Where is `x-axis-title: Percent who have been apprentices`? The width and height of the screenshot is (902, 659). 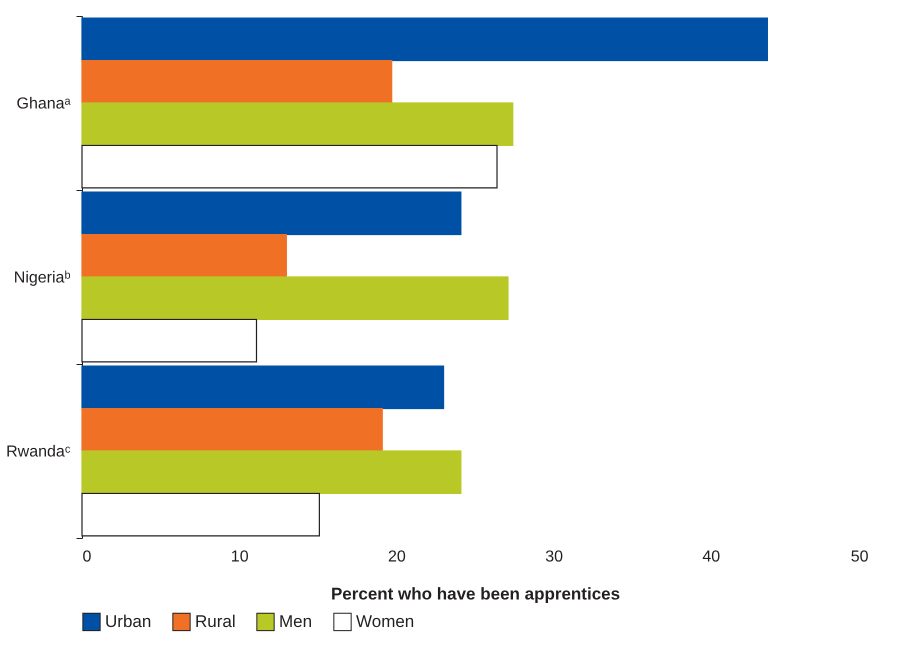
x-axis-title: Percent who have been apprentices is located at coordinates (475, 594).